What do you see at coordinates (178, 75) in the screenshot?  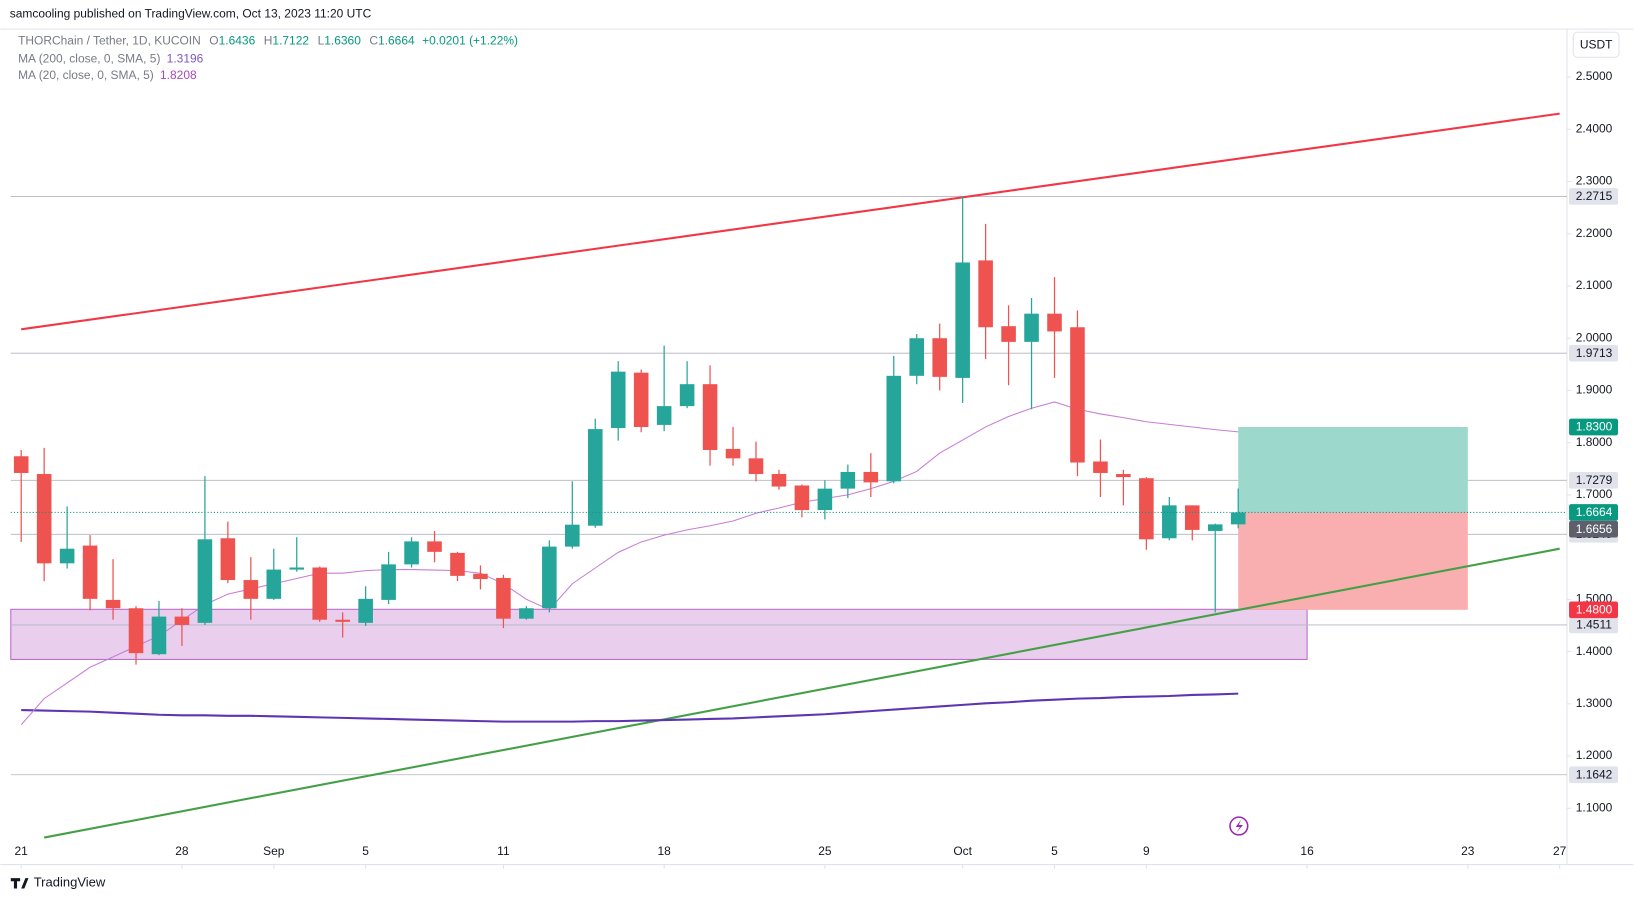 I see `ma-value: 1.8208` at bounding box center [178, 75].